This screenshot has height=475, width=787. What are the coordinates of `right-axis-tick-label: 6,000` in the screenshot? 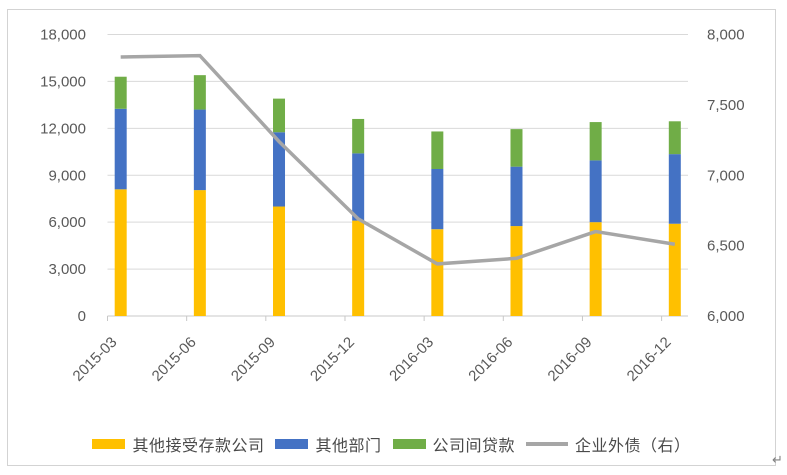 It's located at (726, 316).